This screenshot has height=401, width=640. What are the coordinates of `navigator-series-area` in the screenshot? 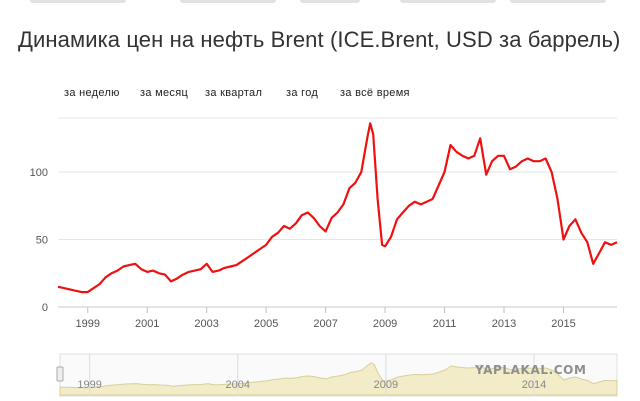 It's located at (338, 379).